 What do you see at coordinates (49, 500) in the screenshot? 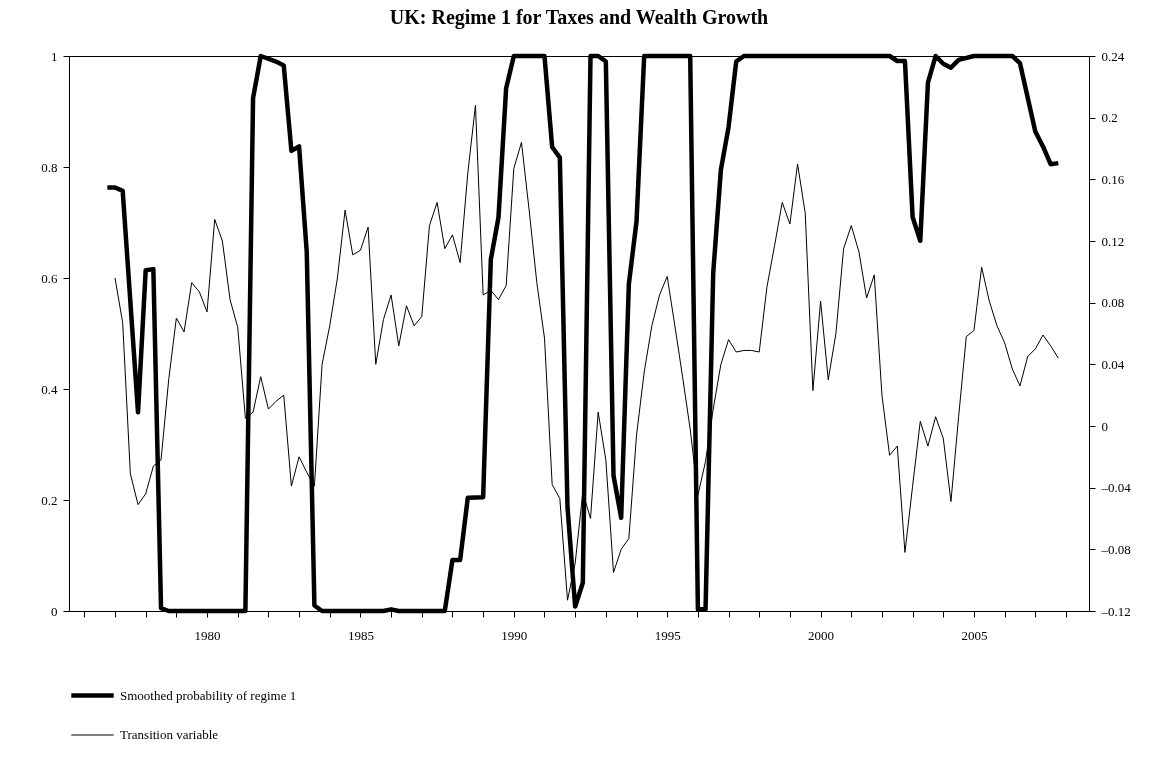
I see `y-tick-label: 0.2` at bounding box center [49, 500].